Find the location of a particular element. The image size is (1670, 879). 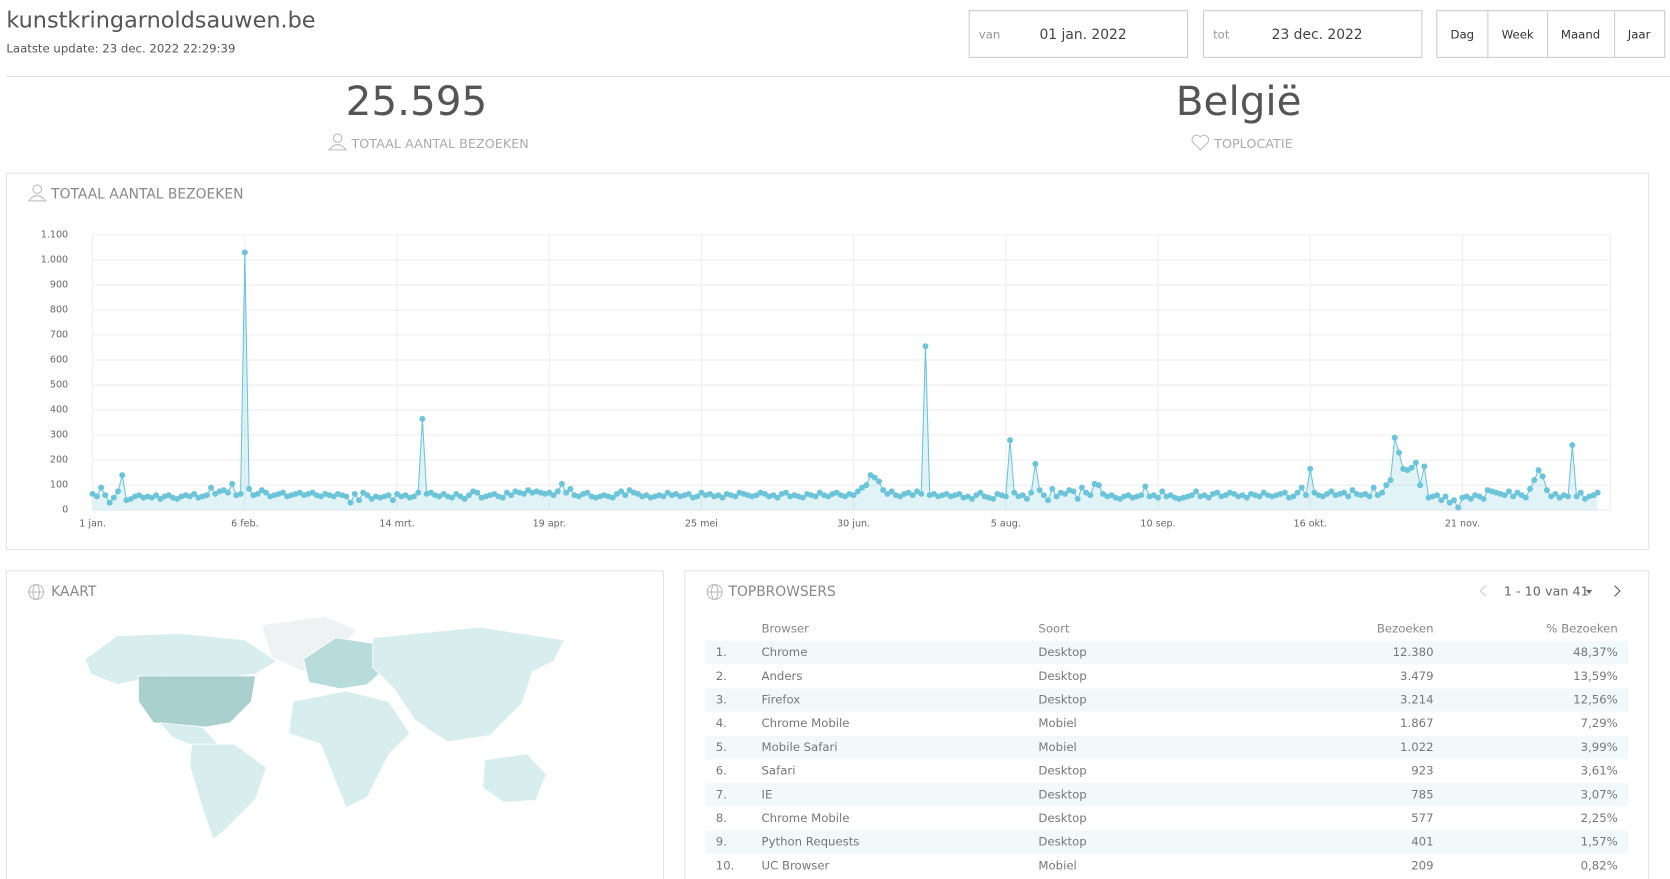

column-header: % Bezoeken is located at coordinates (1582, 629).